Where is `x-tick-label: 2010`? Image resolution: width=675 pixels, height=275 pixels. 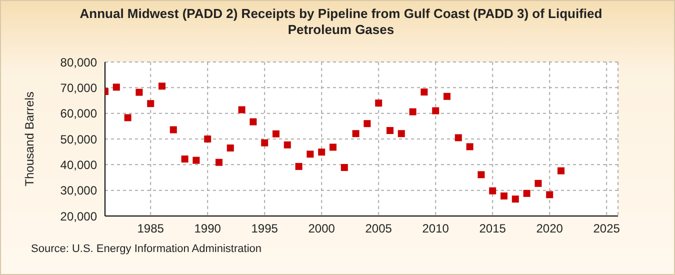 x-tick-label: 2010 is located at coordinates (436, 229).